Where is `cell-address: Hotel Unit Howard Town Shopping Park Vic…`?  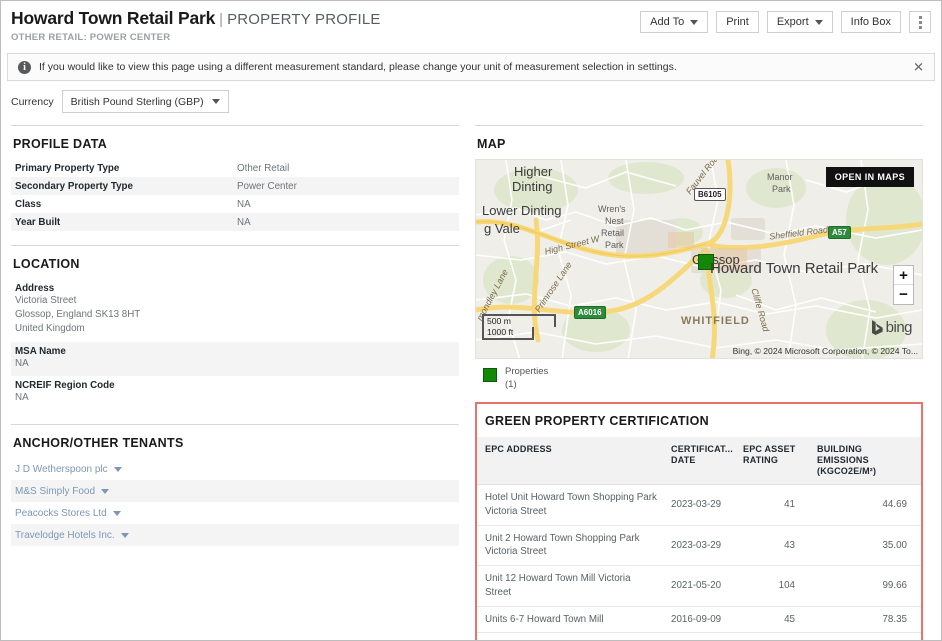
cell-address: Hotel Unit Howard Town Shopping Park Vic… is located at coordinates (570, 505).